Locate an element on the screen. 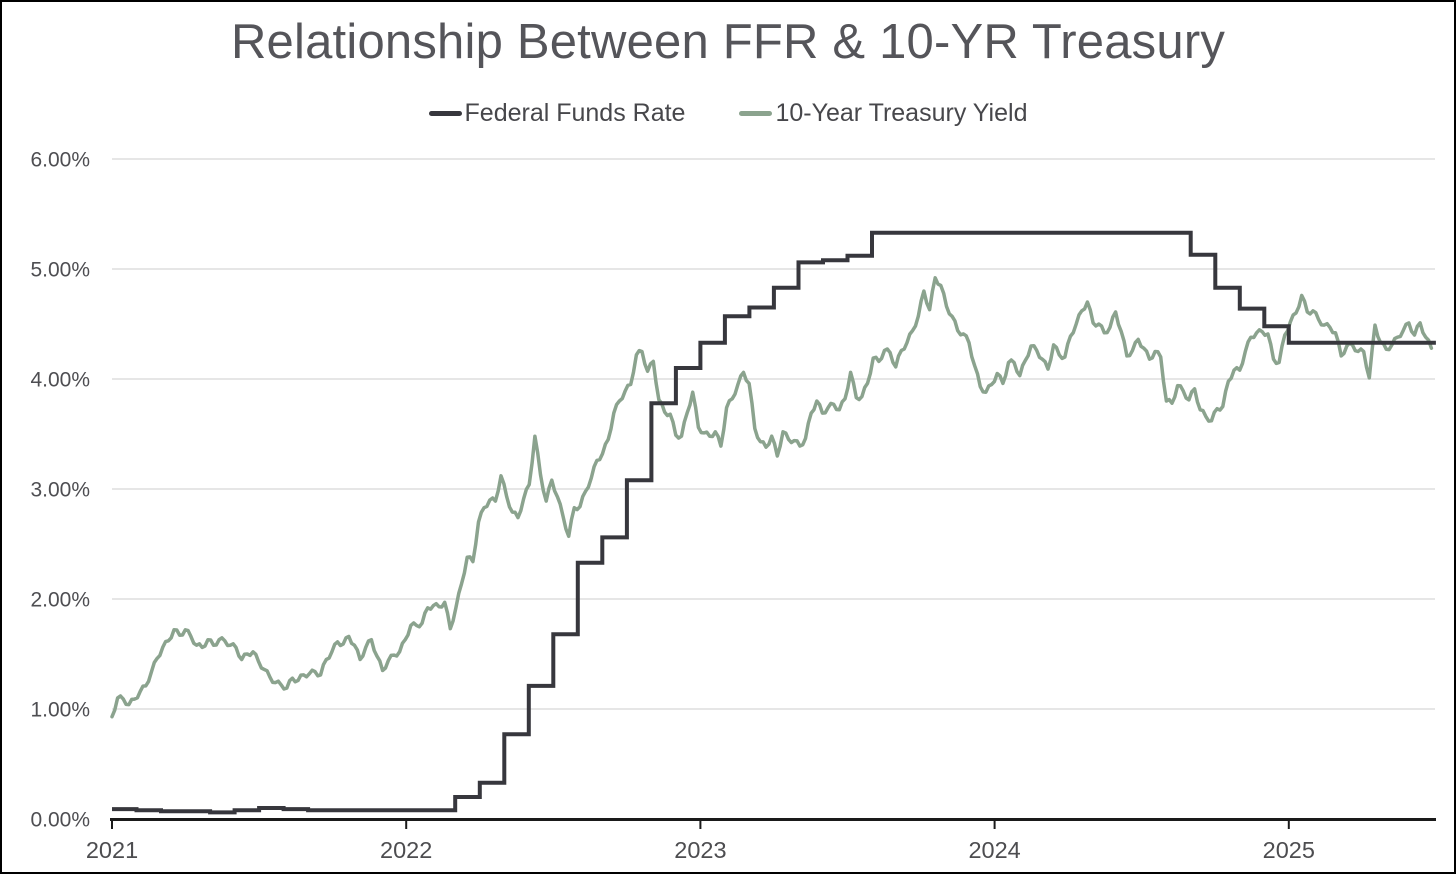 This screenshot has width=1456, height=874. x-tick-label: 2024 is located at coordinates (994, 850).